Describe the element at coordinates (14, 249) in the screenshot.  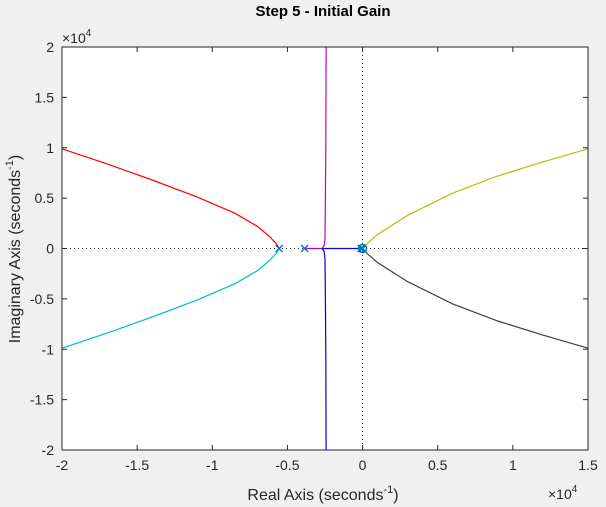
I see `y-axis-label: Imaginary Axis (seconds-1)` at that location.